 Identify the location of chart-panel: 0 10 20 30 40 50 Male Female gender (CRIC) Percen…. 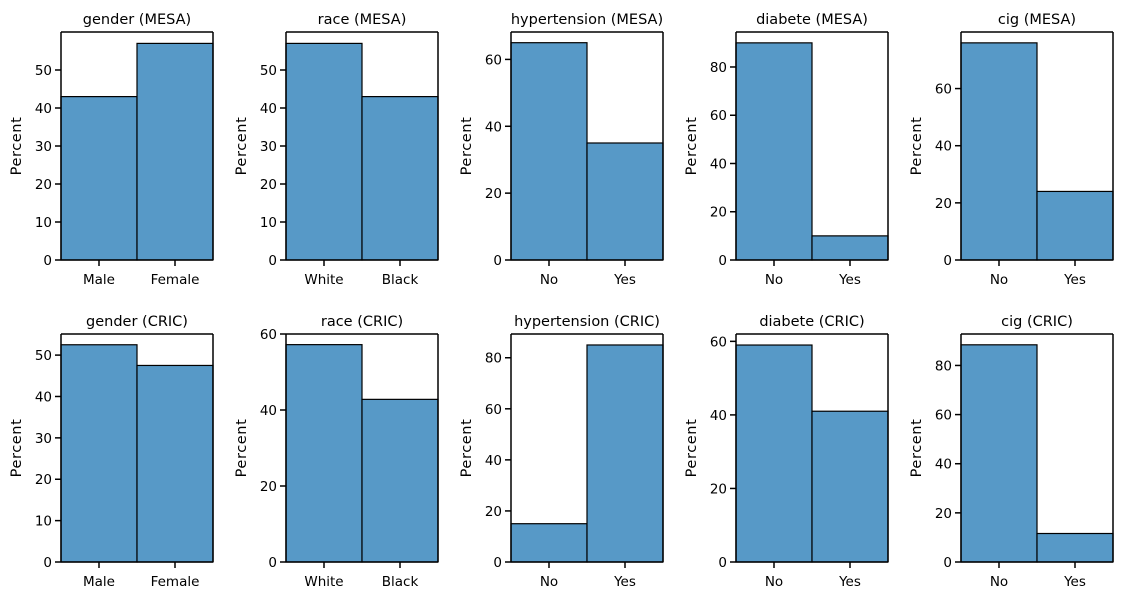
(111, 452).